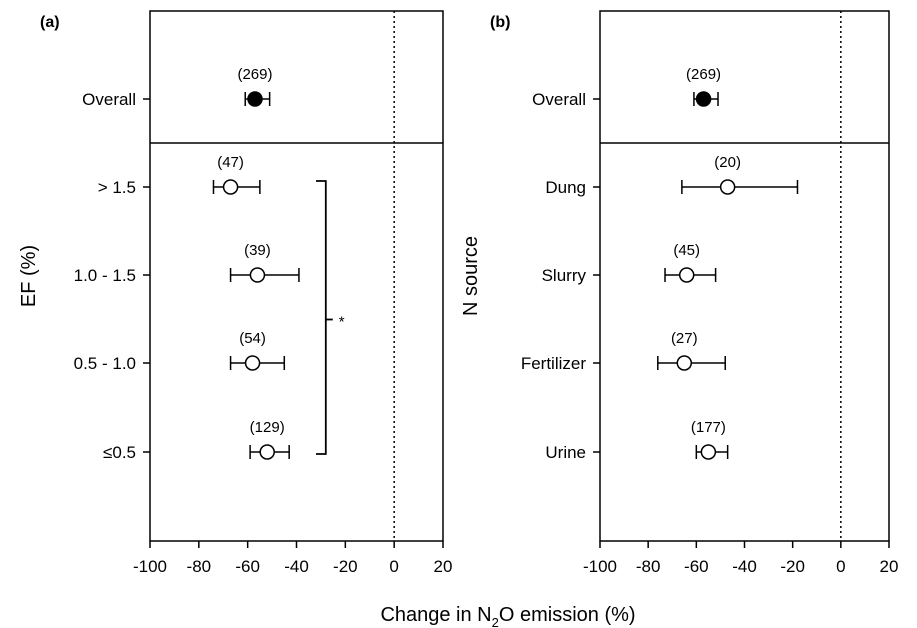  I want to click on group-row: Slurry (45), so click(629, 263).